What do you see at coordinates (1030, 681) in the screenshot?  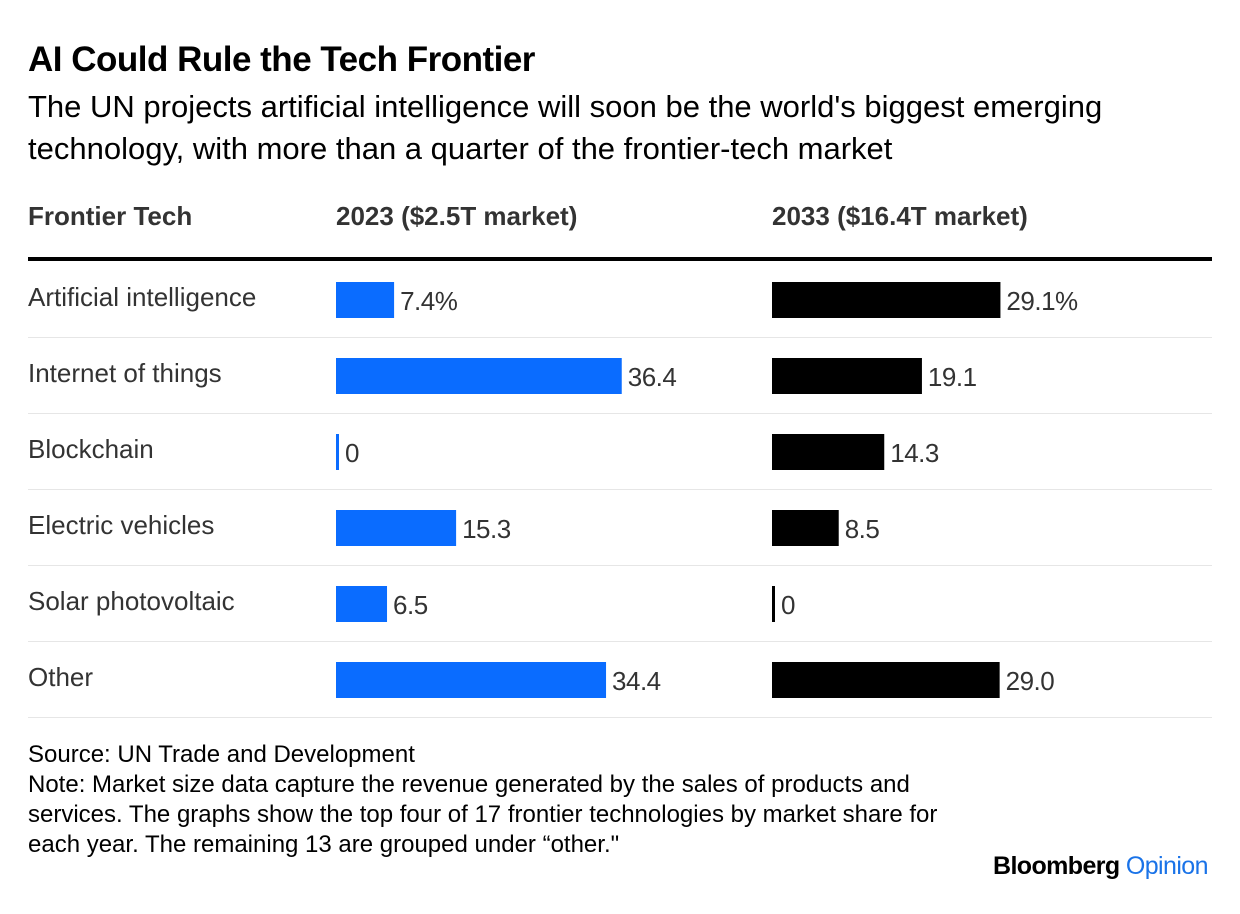 I see `data-label-2033: 29.0` at bounding box center [1030, 681].